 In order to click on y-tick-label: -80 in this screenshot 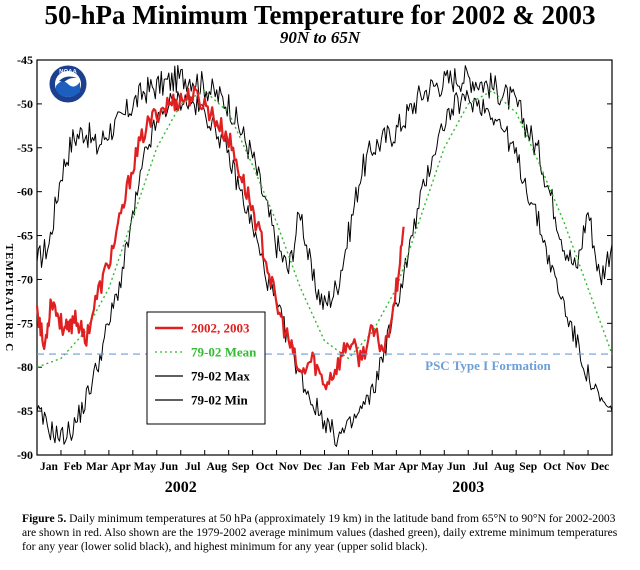, I will do `click(25, 367)`.